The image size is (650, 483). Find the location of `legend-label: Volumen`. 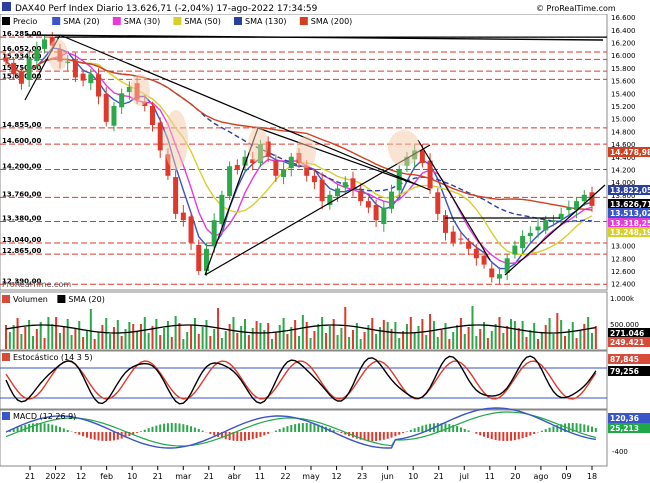

legend-label: Volumen is located at coordinates (30, 299).